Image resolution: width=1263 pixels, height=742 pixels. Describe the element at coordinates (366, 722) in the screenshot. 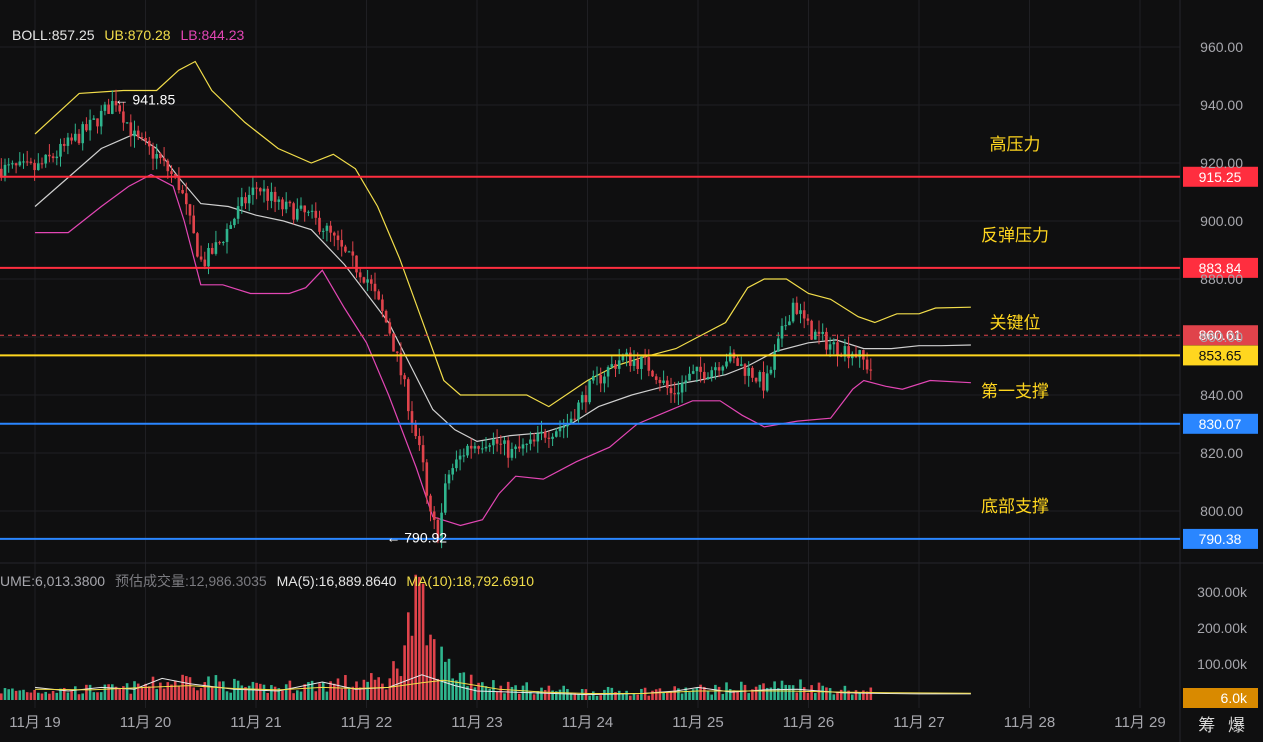

I see `date-tick-label: 11月 22` at that location.